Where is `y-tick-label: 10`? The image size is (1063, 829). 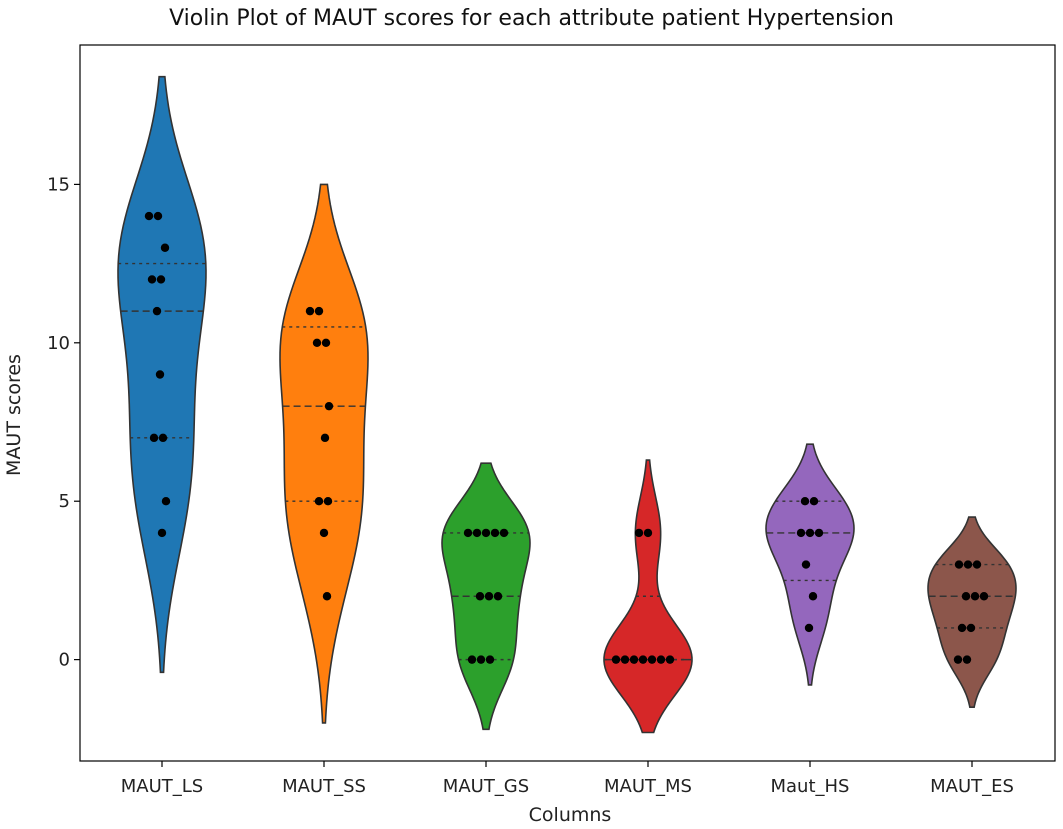 y-tick-label: 10 is located at coordinates (58, 343).